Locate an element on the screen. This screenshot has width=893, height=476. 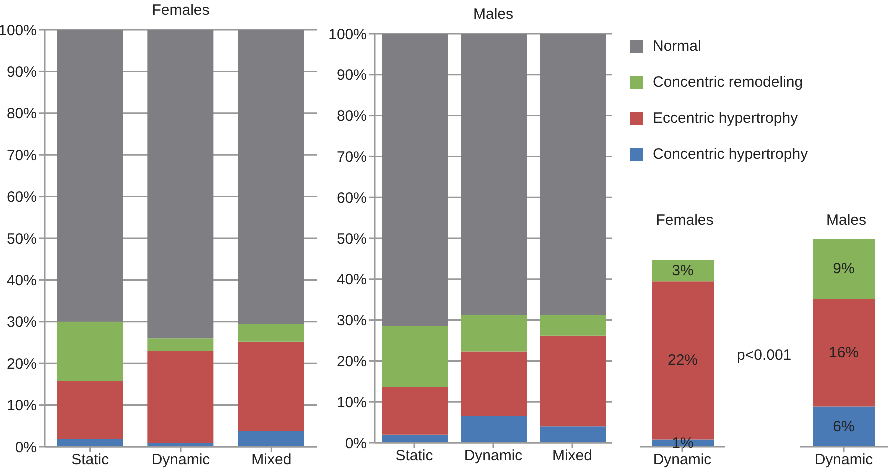
legend-label: Concentric remodeling is located at coordinates (728, 82).